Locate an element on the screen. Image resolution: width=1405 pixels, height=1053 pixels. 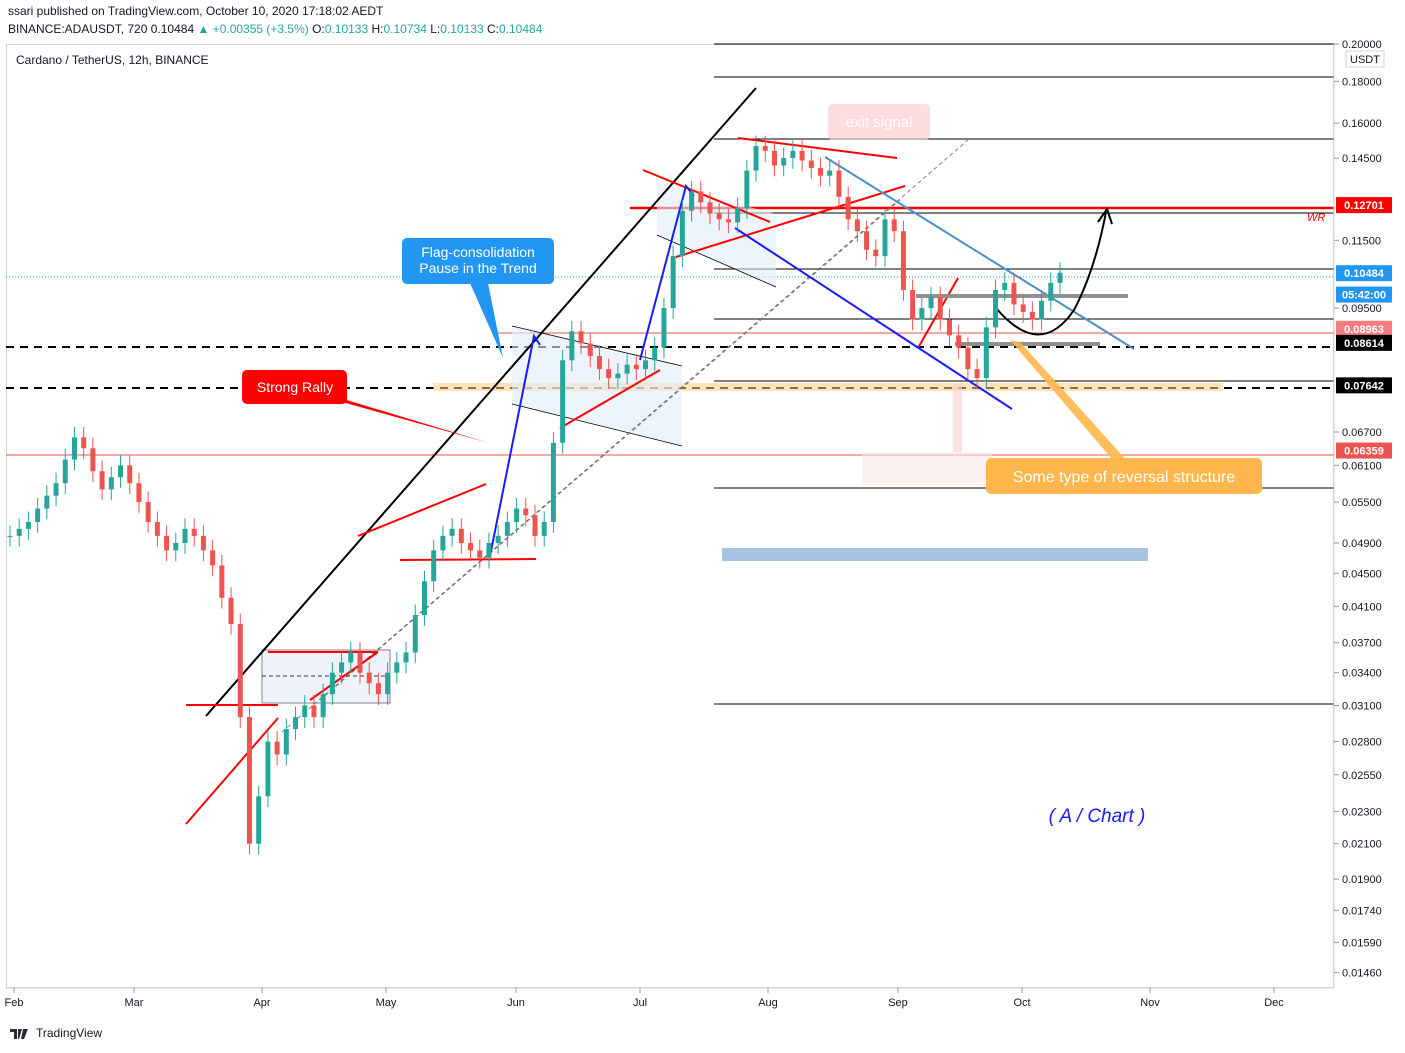
chart-title: Cardano / TetherUS, 12h, BINANCE is located at coordinates (112, 60).